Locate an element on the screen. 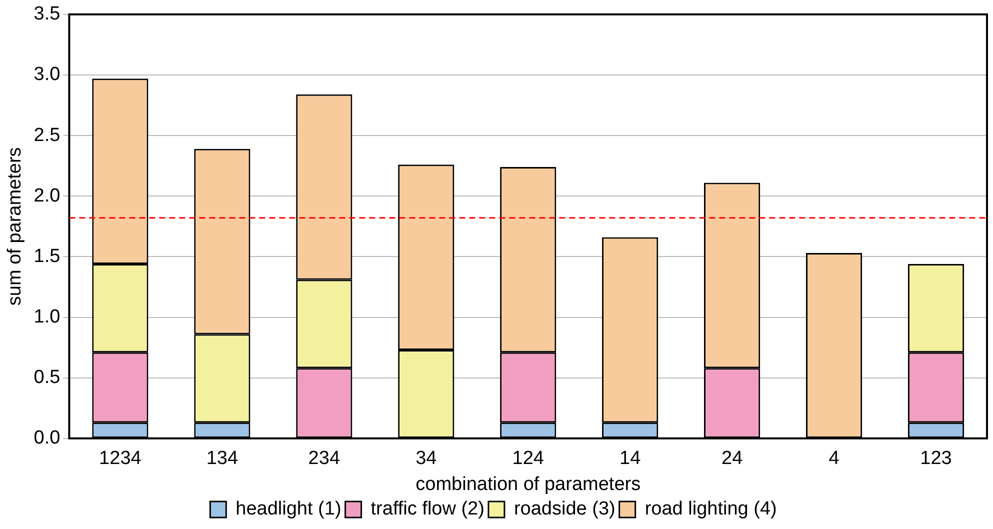 The height and width of the screenshot is (529, 993). x-tick-label: 24 is located at coordinates (732, 459).